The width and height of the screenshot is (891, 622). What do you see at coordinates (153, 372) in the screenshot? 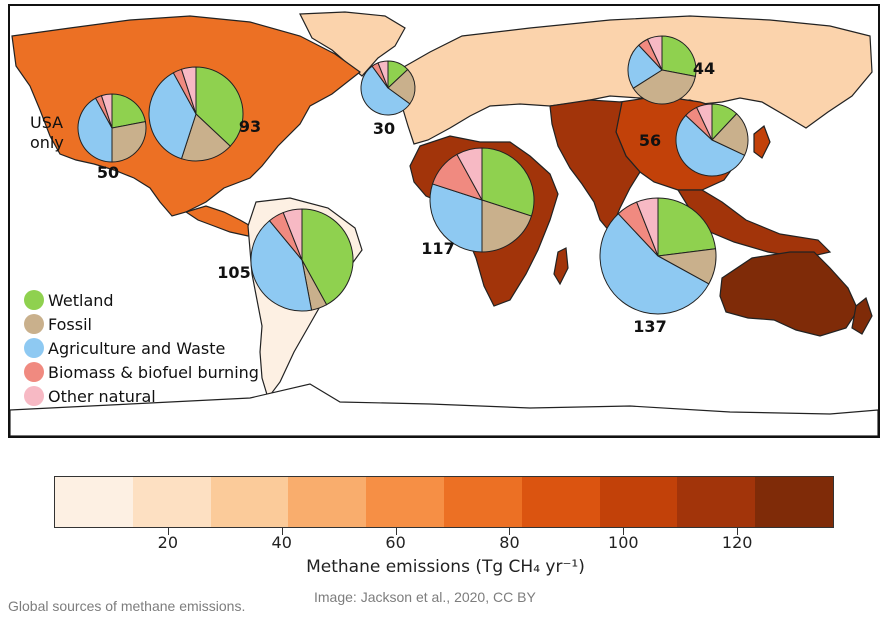
I see `legend-label-biomass: Biomass & biofuel burning` at bounding box center [153, 372].